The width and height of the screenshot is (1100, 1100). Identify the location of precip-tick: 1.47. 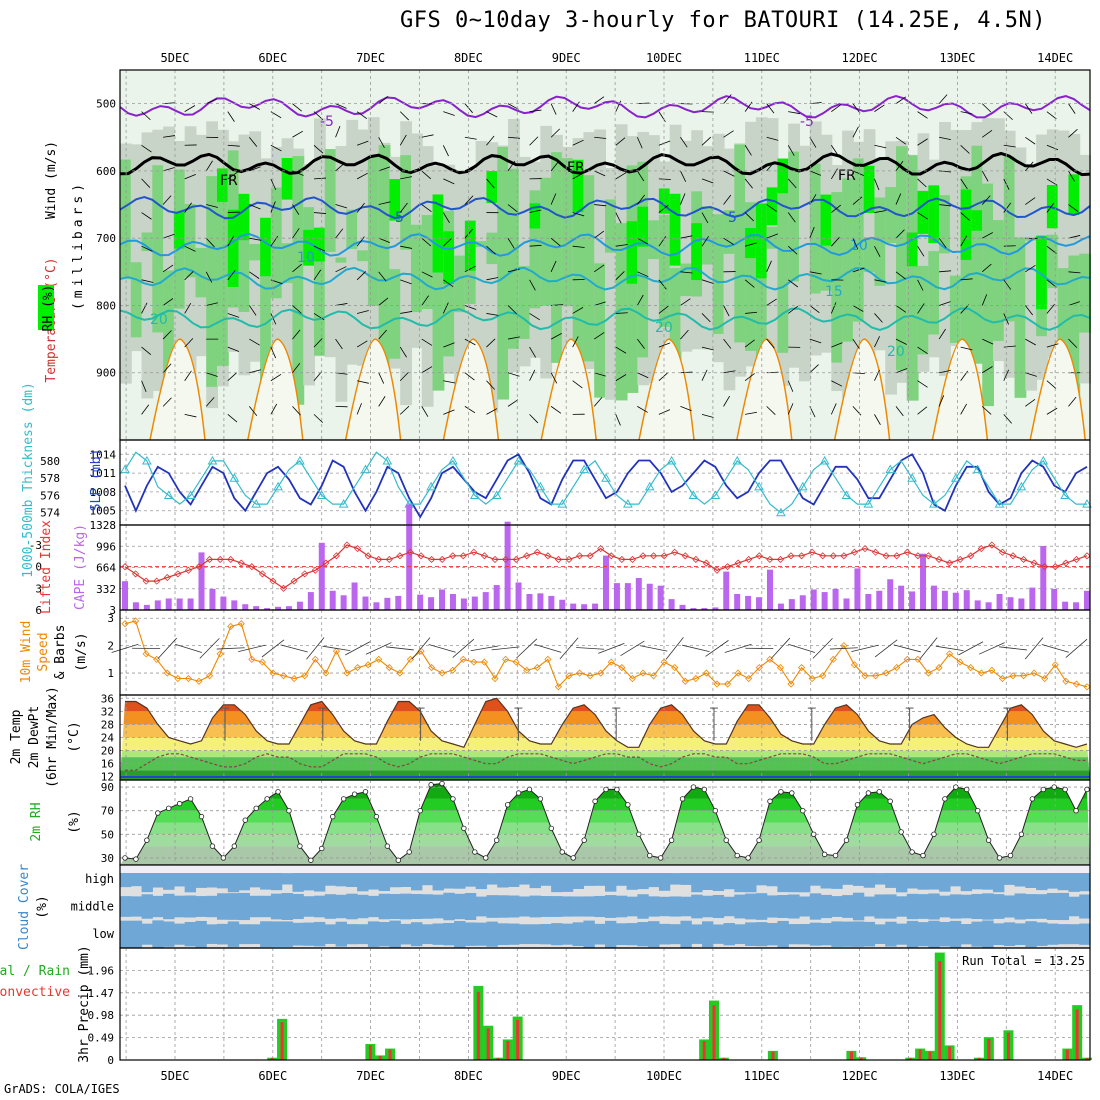
(101, 993).